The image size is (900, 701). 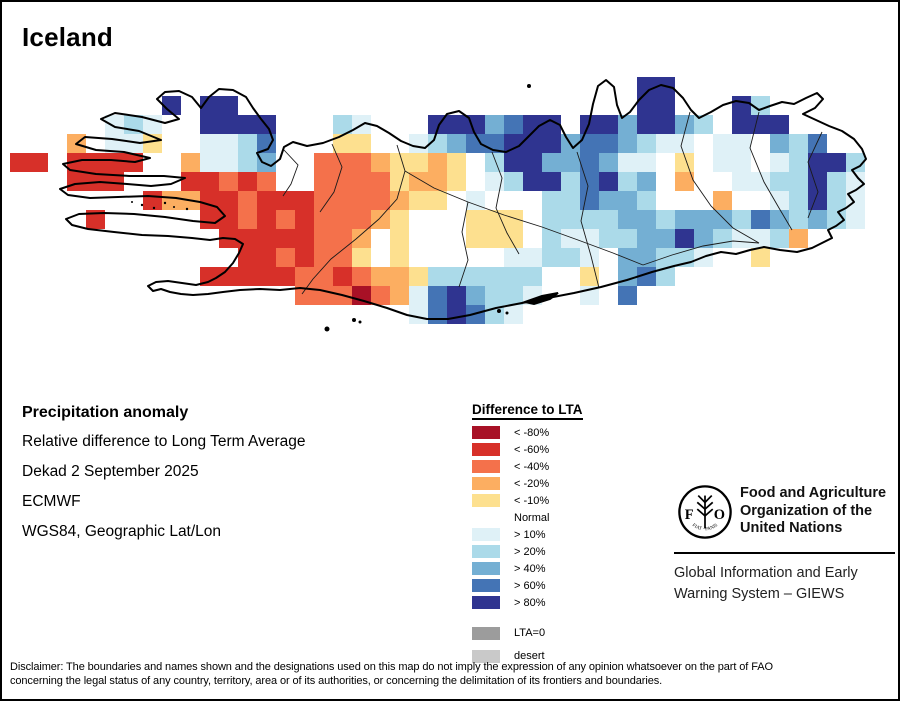 I want to click on legend-row: > 10%, so click(x=527, y=534).